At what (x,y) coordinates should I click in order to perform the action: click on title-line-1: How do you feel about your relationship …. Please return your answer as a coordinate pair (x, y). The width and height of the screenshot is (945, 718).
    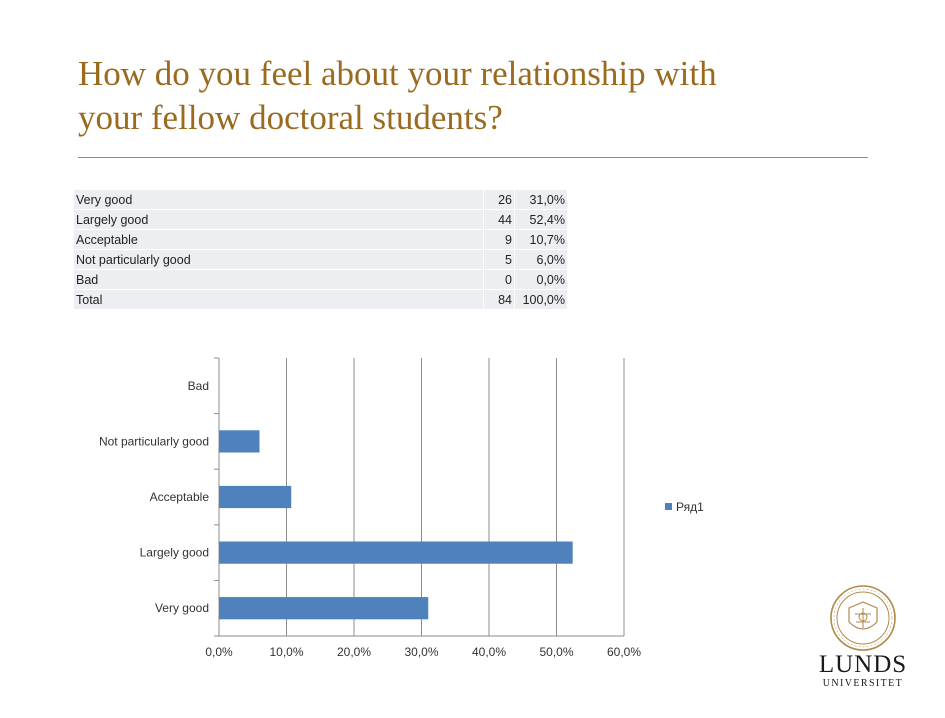
    Looking at the image, I should click on (397, 73).